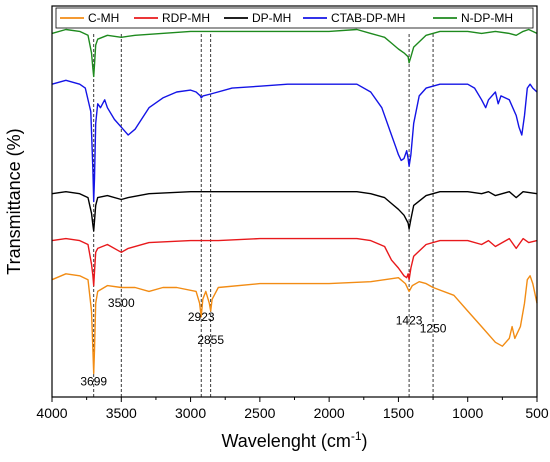  I want to click on legend-box, so click(294, 18).